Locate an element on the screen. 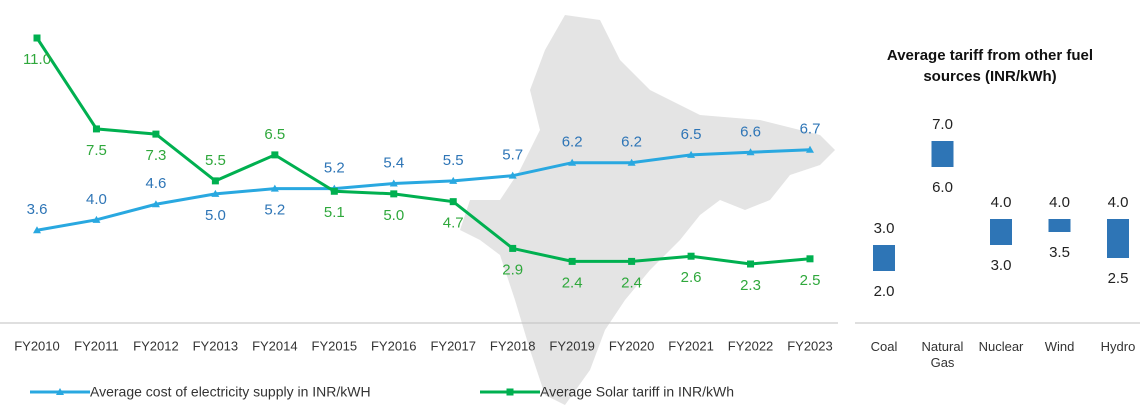 This screenshot has width=1146, height=412. x-tick-label: Coal is located at coordinates (884, 346).